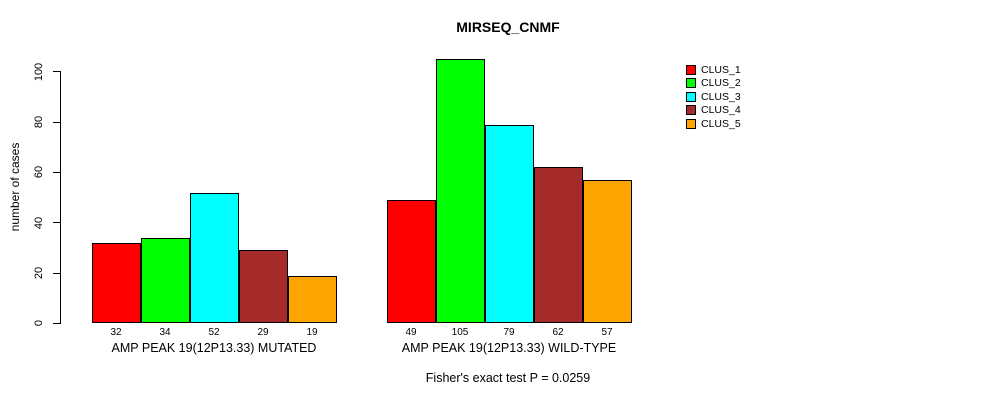 This screenshot has width=990, height=400. What do you see at coordinates (39, 222) in the screenshot?
I see `y-axis-tick-label: 40` at bounding box center [39, 222].